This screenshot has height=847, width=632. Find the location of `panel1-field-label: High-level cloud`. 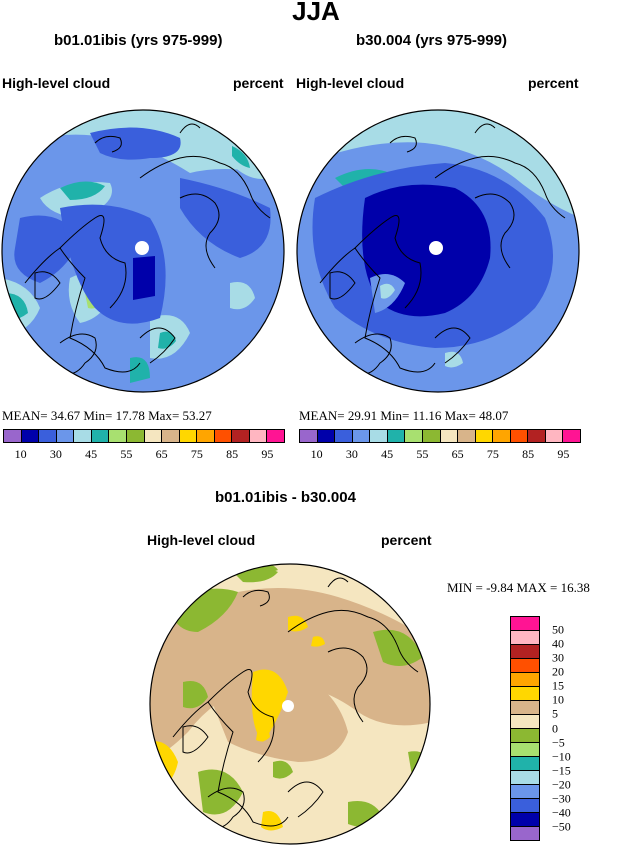

panel1-field-label: High-level cloud is located at coordinates (56, 83).